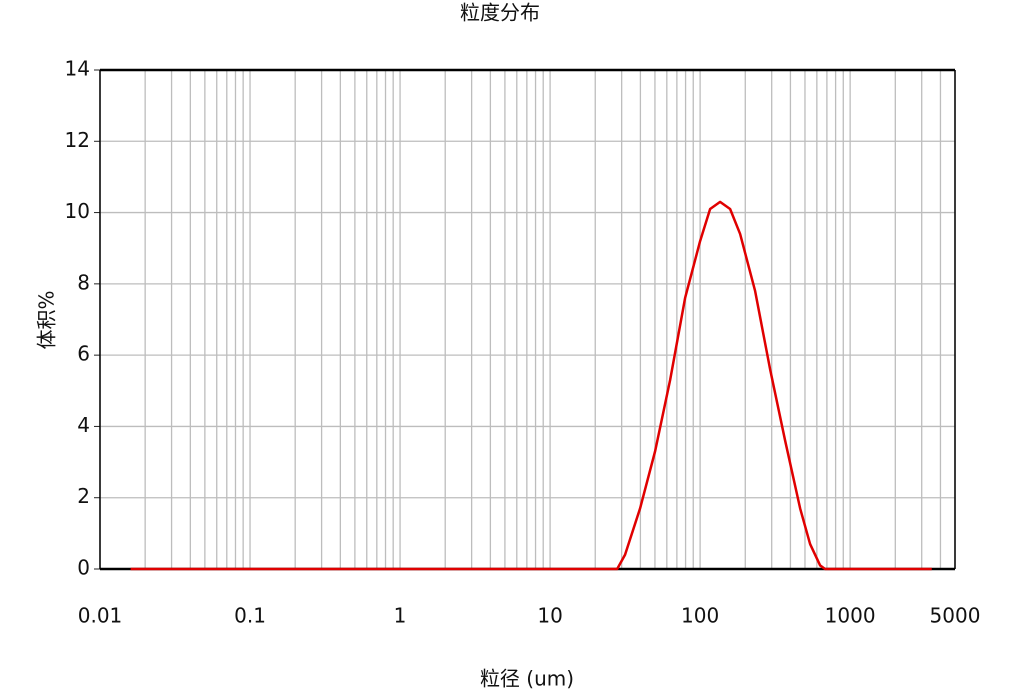 The image size is (1024, 693). I want to click on chart-title: 粒度分布, so click(500, 13).